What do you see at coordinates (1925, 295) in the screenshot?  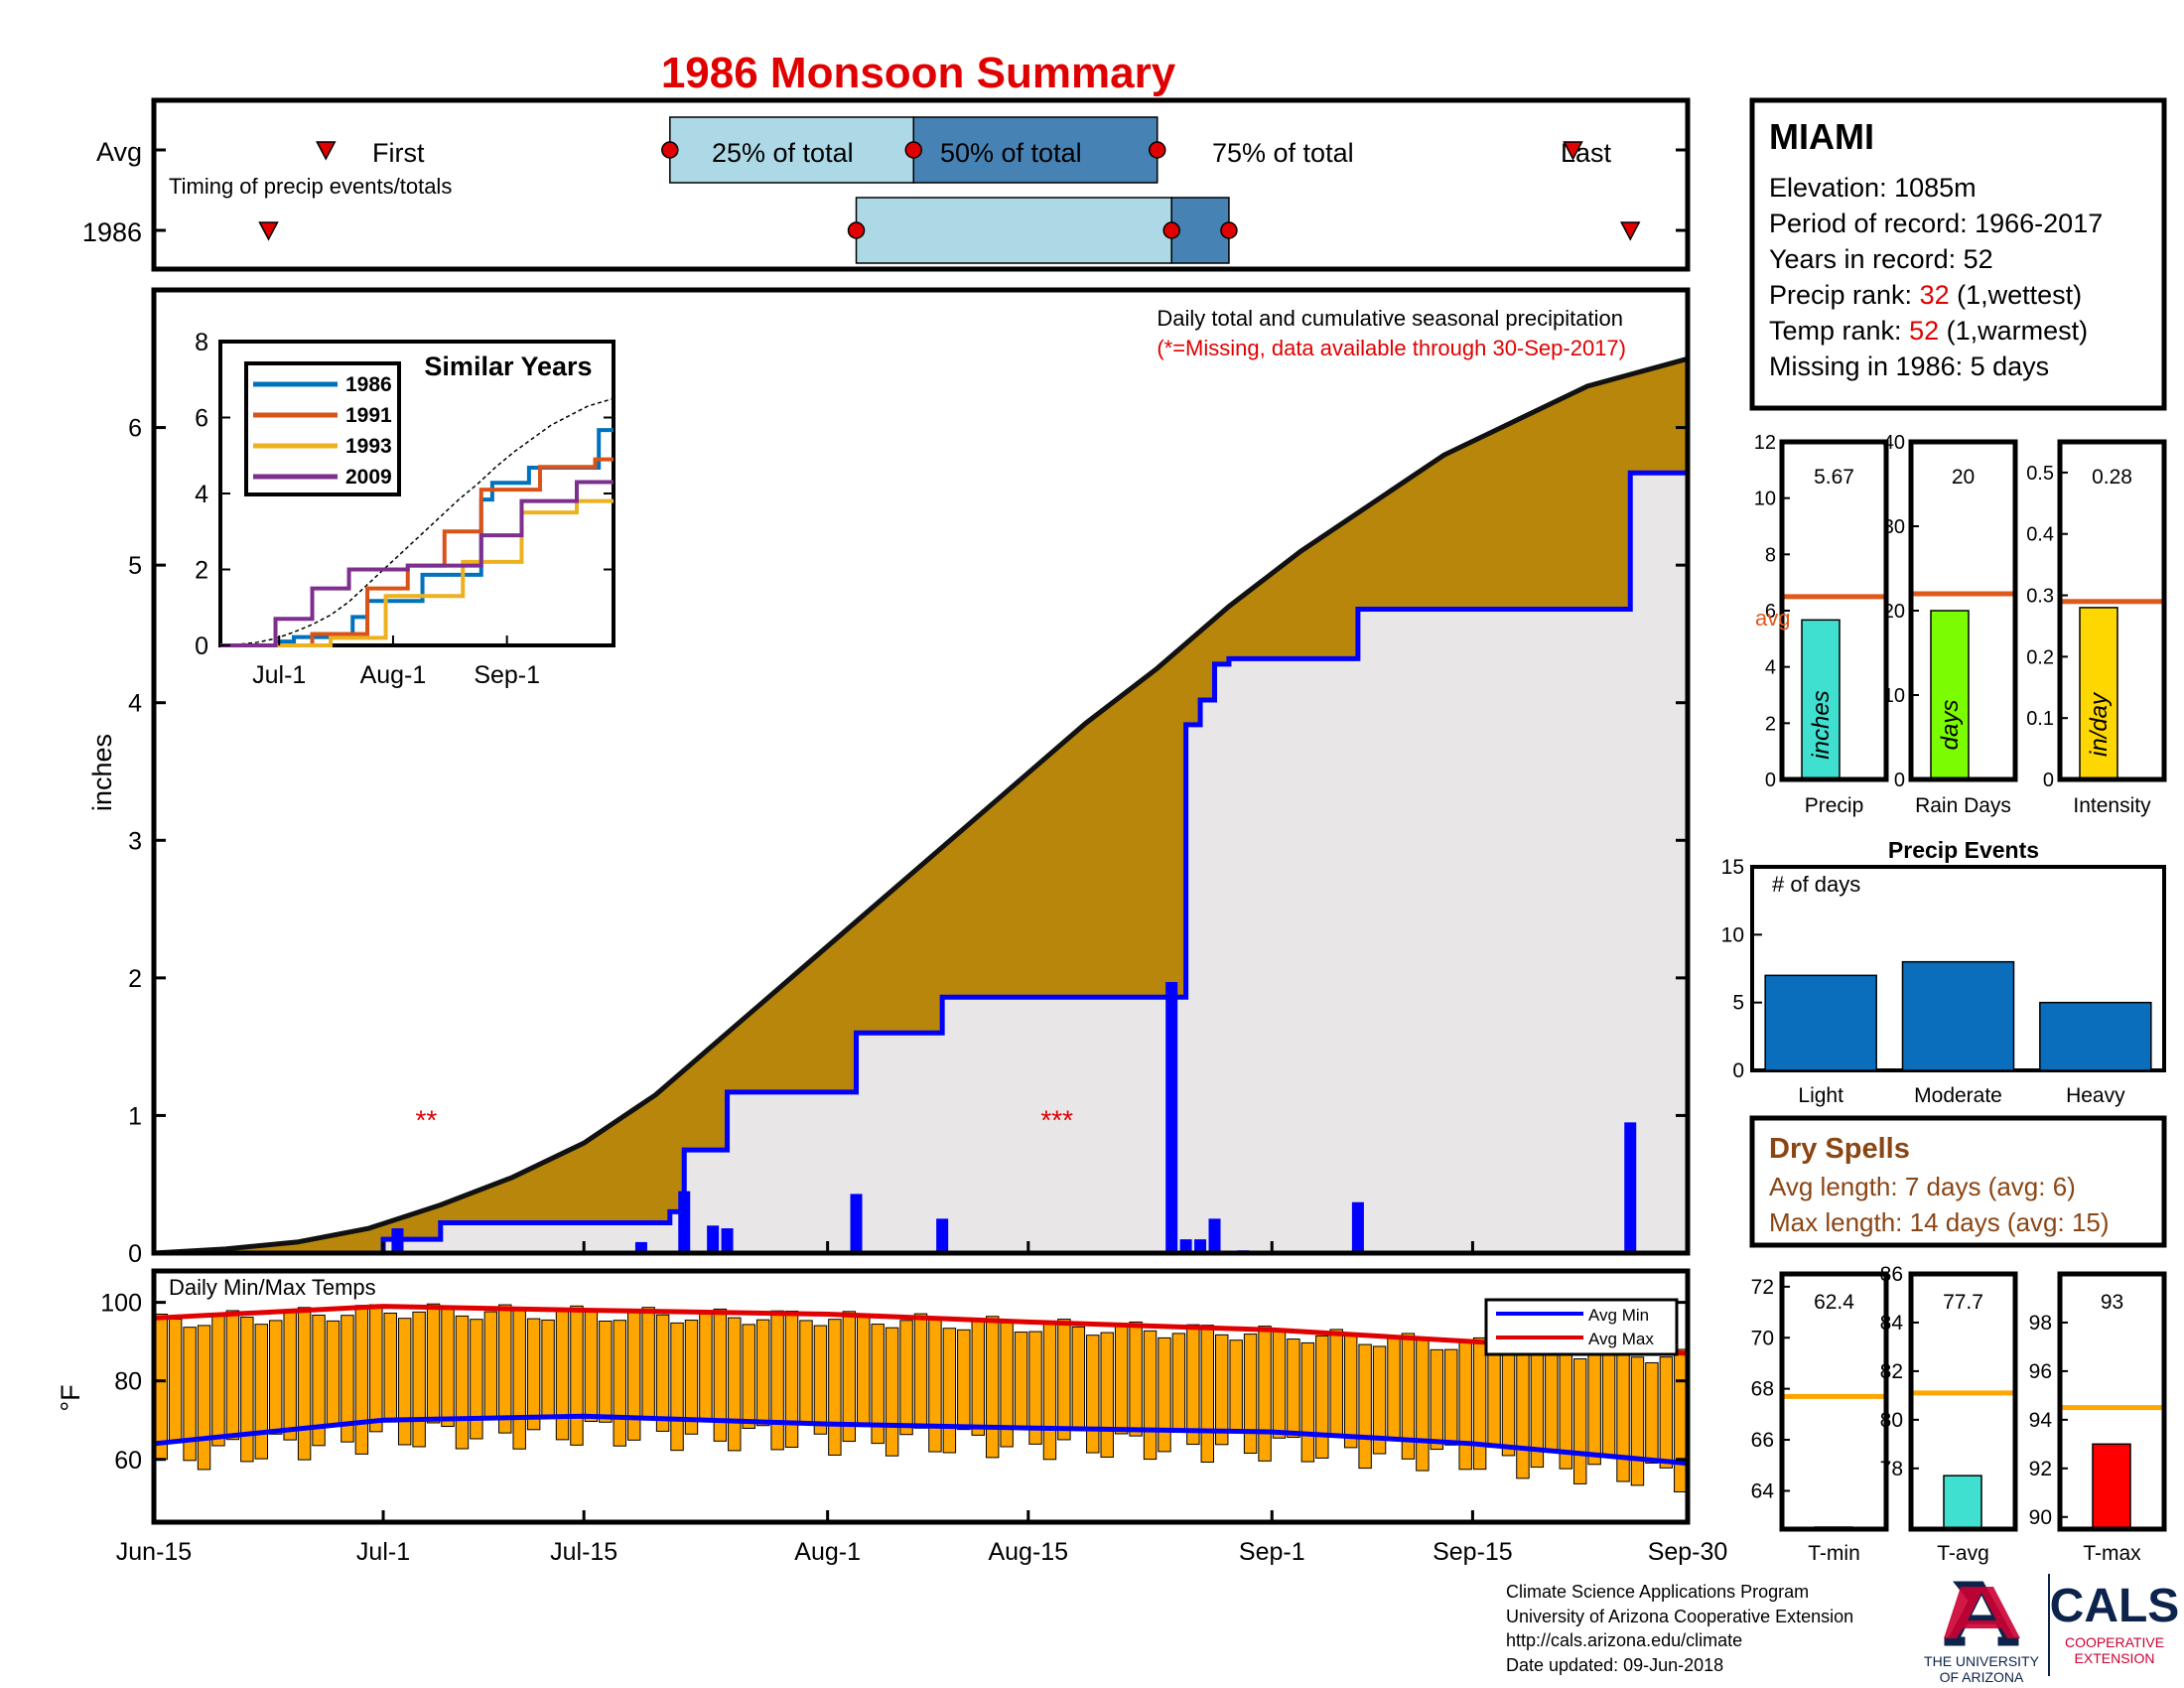 I see `precip-rank: Precip rank: 32 (1,wettest)` at bounding box center [1925, 295].